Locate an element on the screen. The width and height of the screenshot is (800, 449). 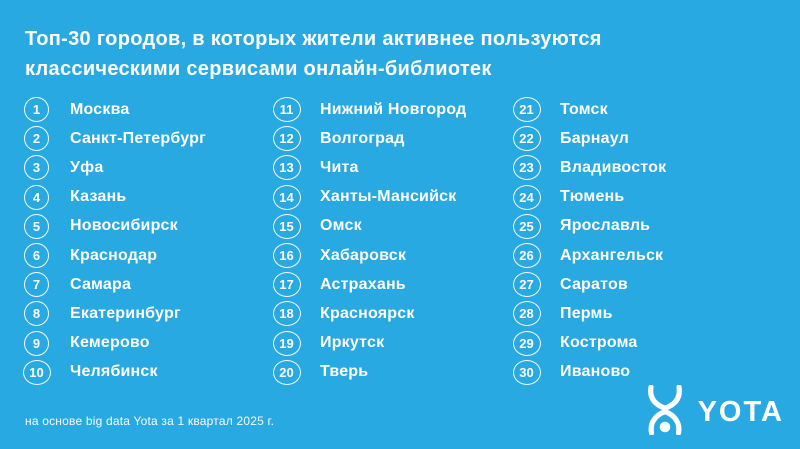
rank-badge: 4 is located at coordinates (36, 197).